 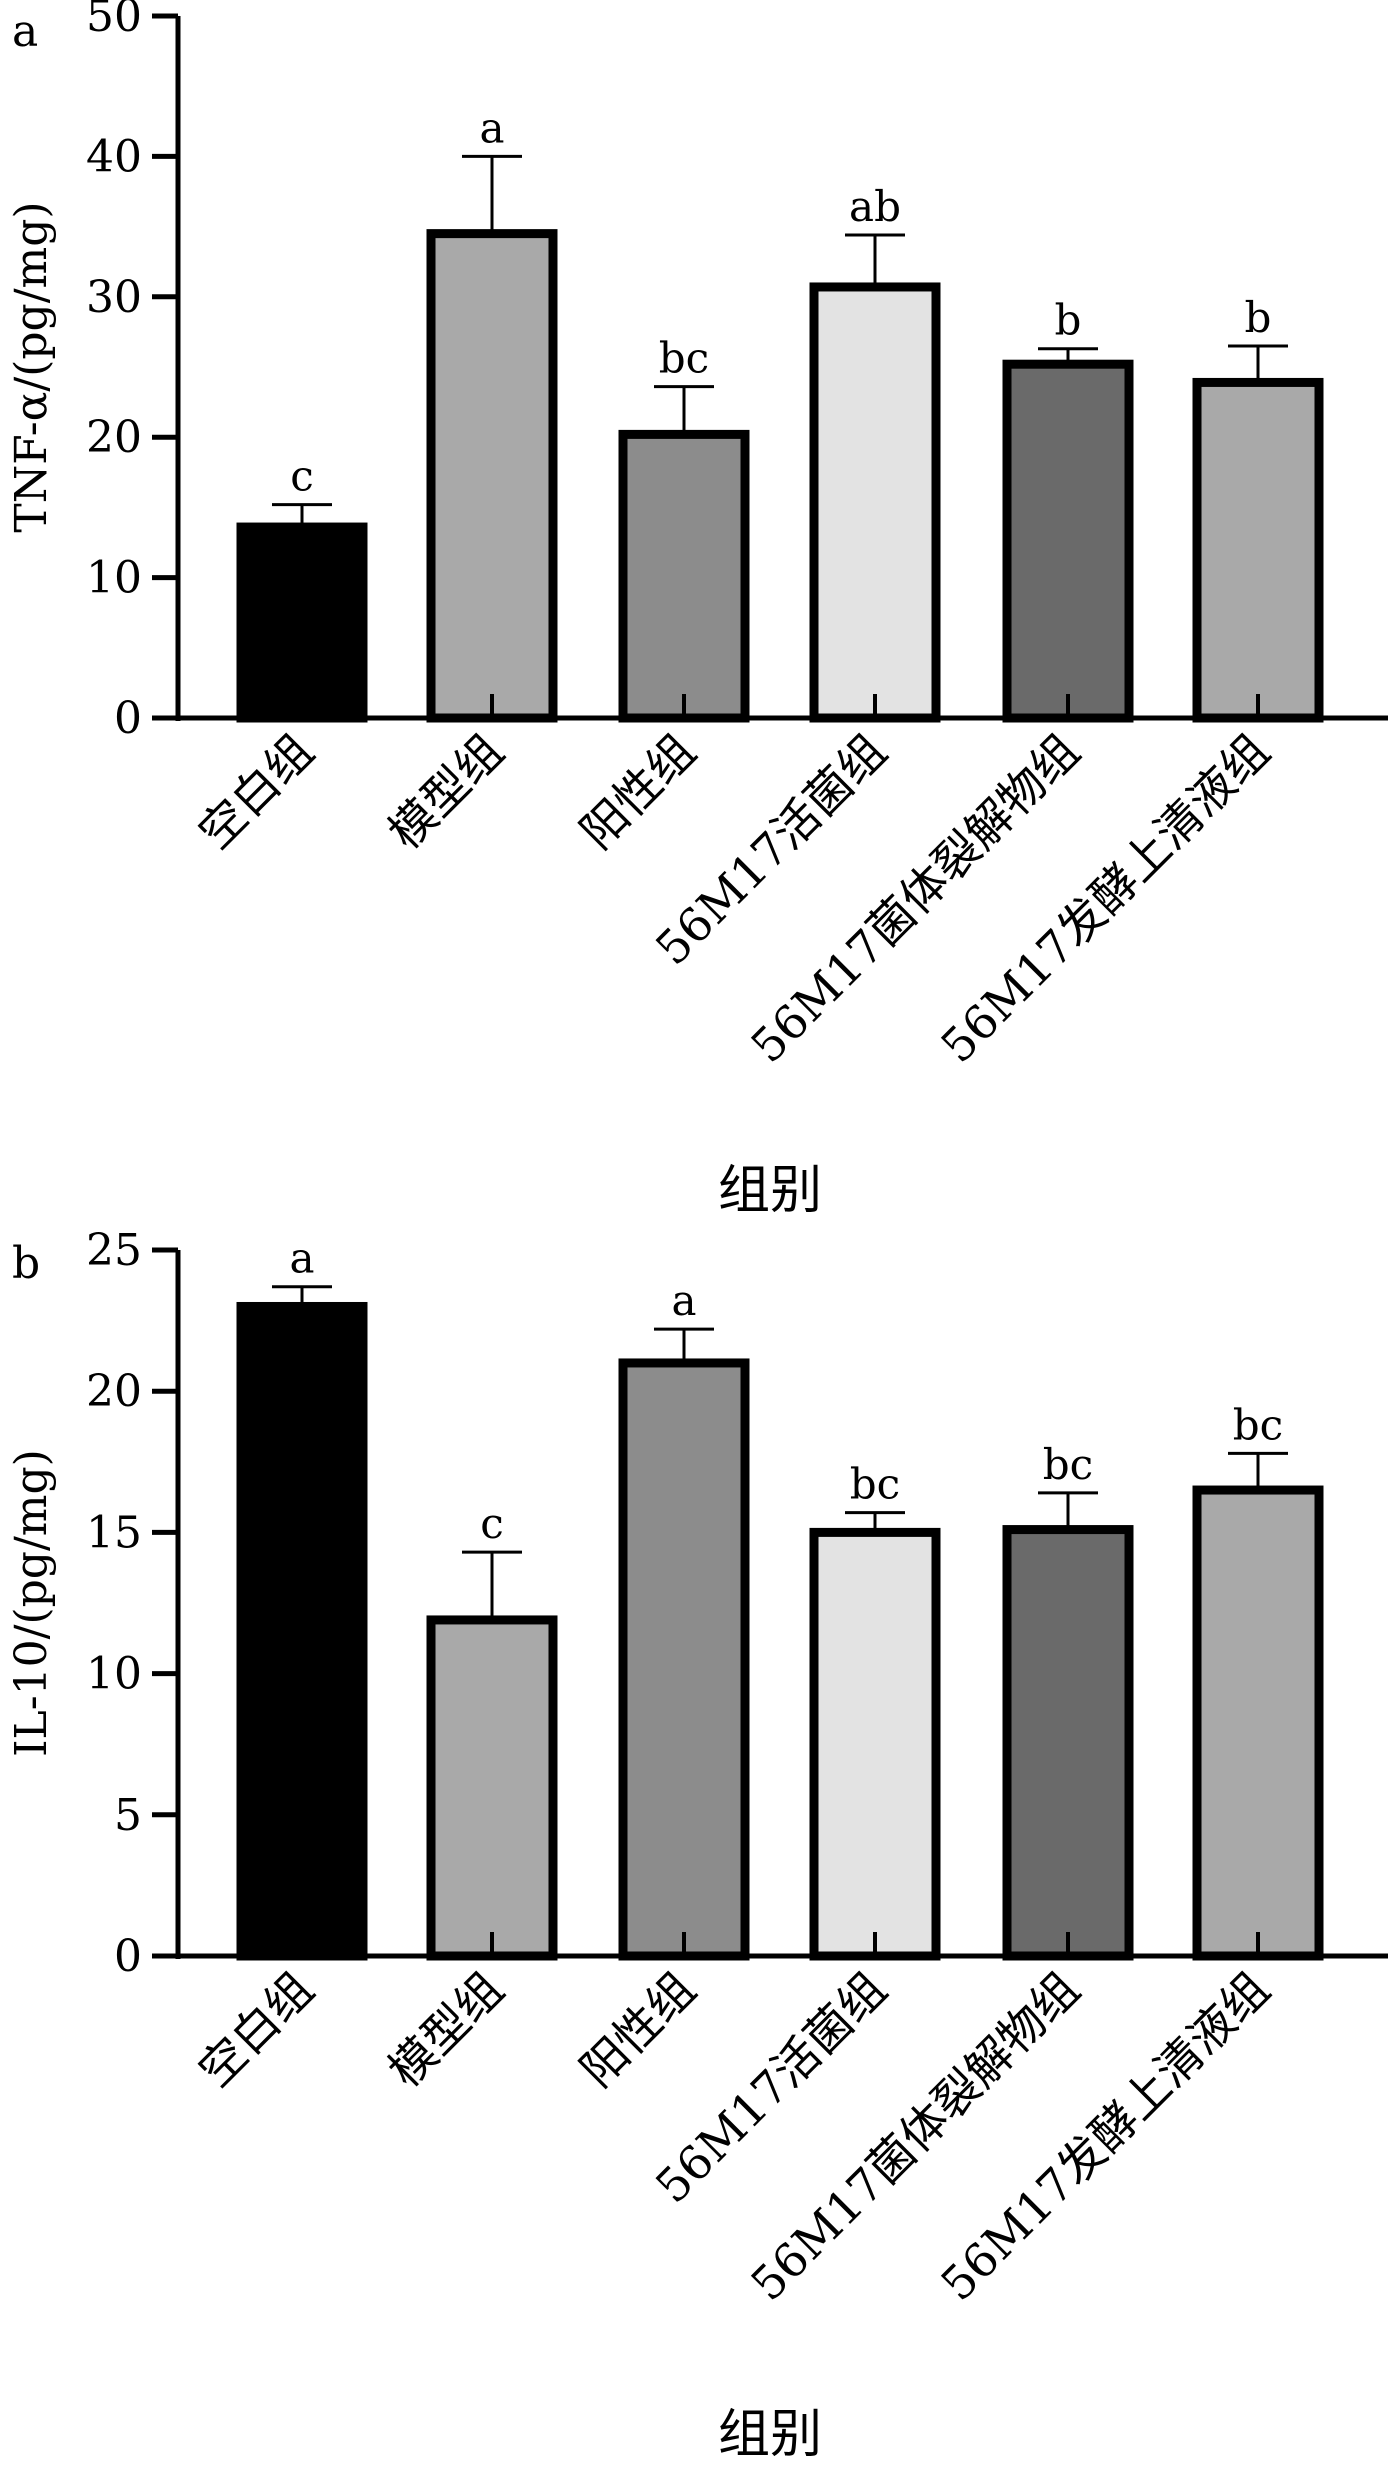 I want to click on y-tick-label: 40, so click(x=114, y=156).